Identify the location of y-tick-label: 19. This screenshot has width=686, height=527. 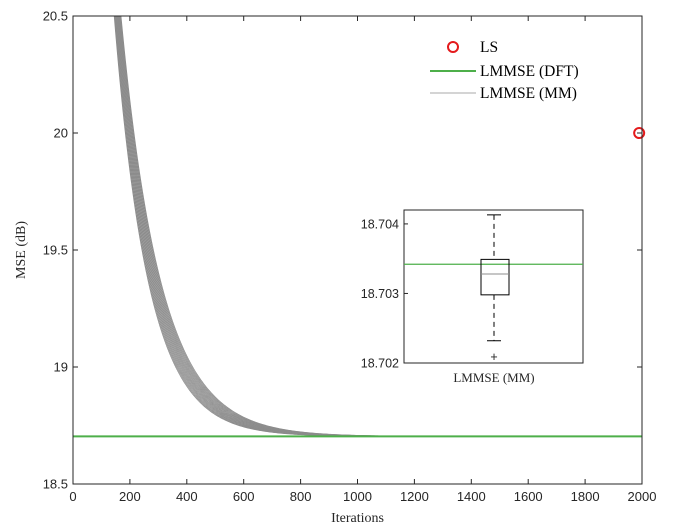
(61, 367).